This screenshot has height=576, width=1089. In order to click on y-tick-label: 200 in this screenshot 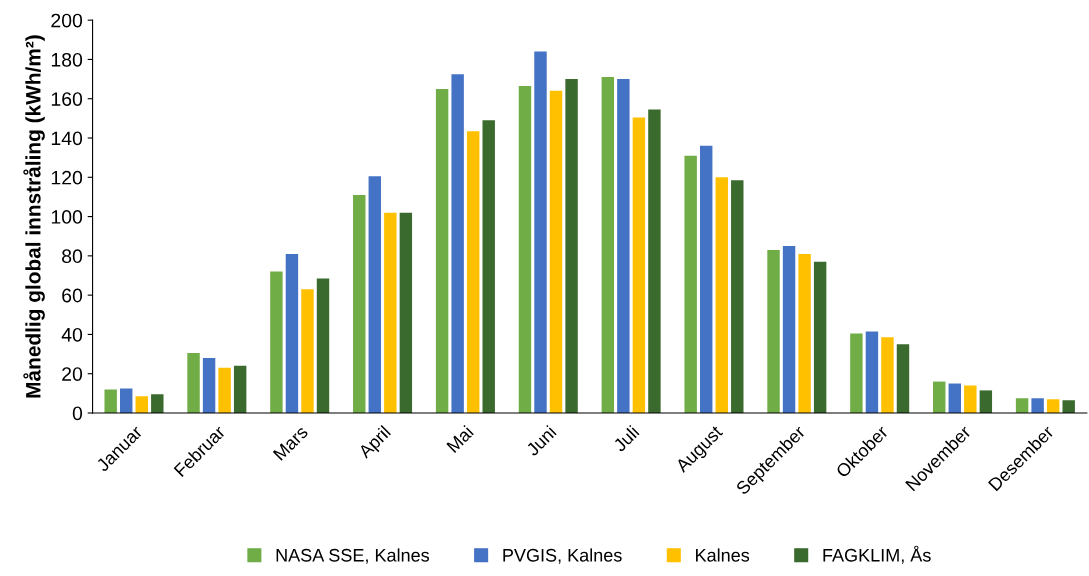, I will do `click(67, 20)`.